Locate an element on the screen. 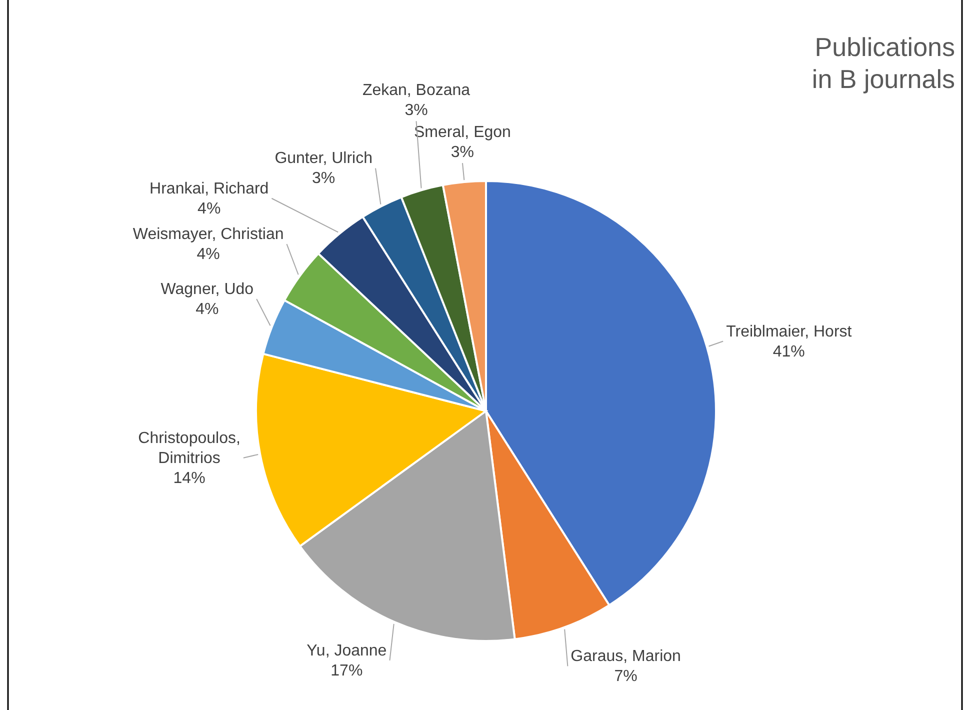 The height and width of the screenshot is (710, 965). slice-label: Garaus, Marion is located at coordinates (625, 657).